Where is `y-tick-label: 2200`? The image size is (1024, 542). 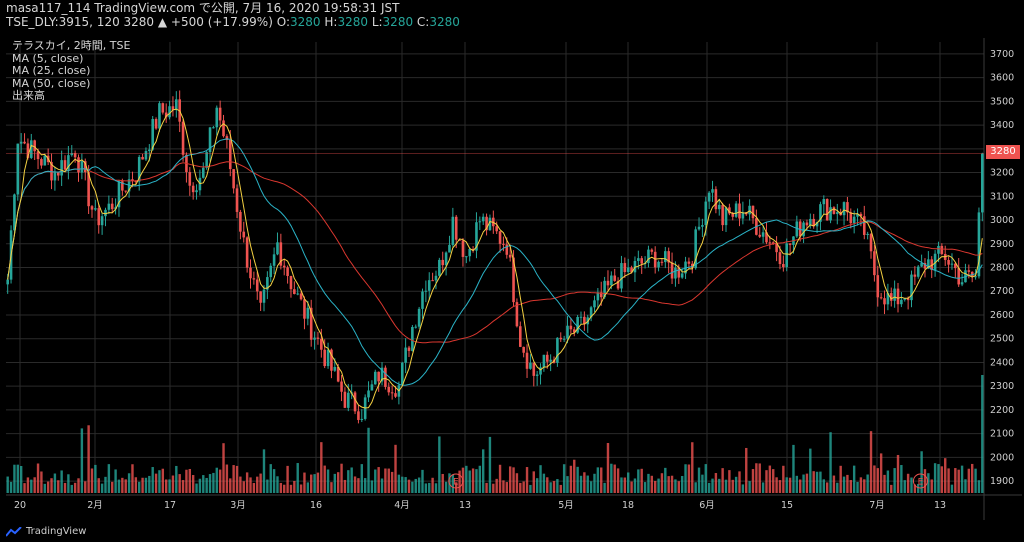 y-tick-label: 2200 is located at coordinates (1002, 410).